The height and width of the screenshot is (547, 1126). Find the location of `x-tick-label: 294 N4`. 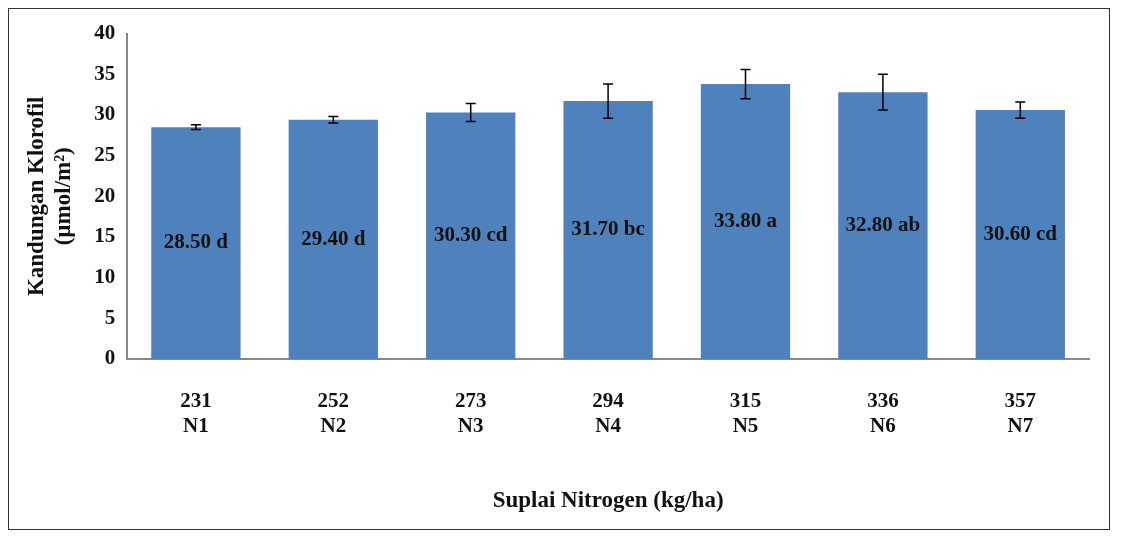

x-tick-label: 294 N4 is located at coordinates (608, 413).